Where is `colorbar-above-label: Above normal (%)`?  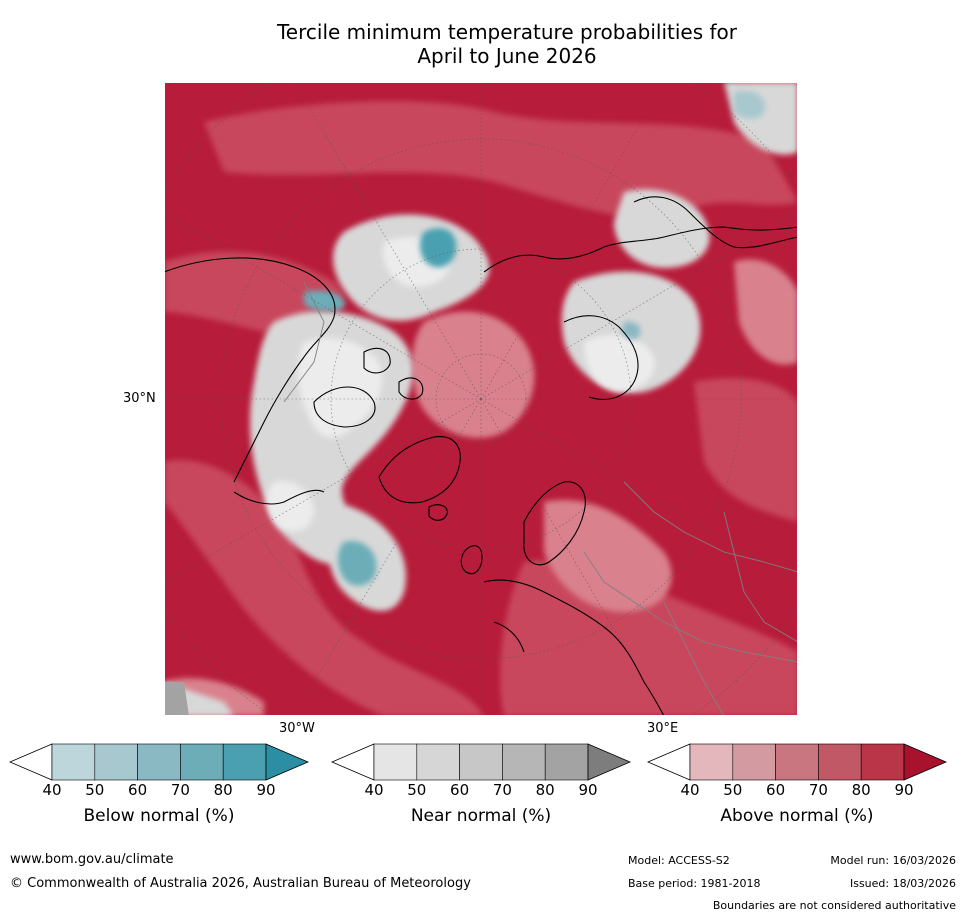
colorbar-above-label: Above normal (%) is located at coordinates (797, 816).